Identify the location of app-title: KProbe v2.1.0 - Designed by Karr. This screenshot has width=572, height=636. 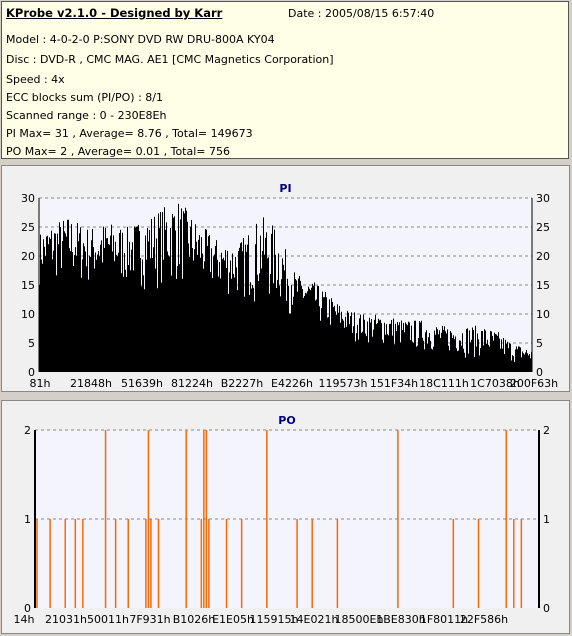
(114, 13).